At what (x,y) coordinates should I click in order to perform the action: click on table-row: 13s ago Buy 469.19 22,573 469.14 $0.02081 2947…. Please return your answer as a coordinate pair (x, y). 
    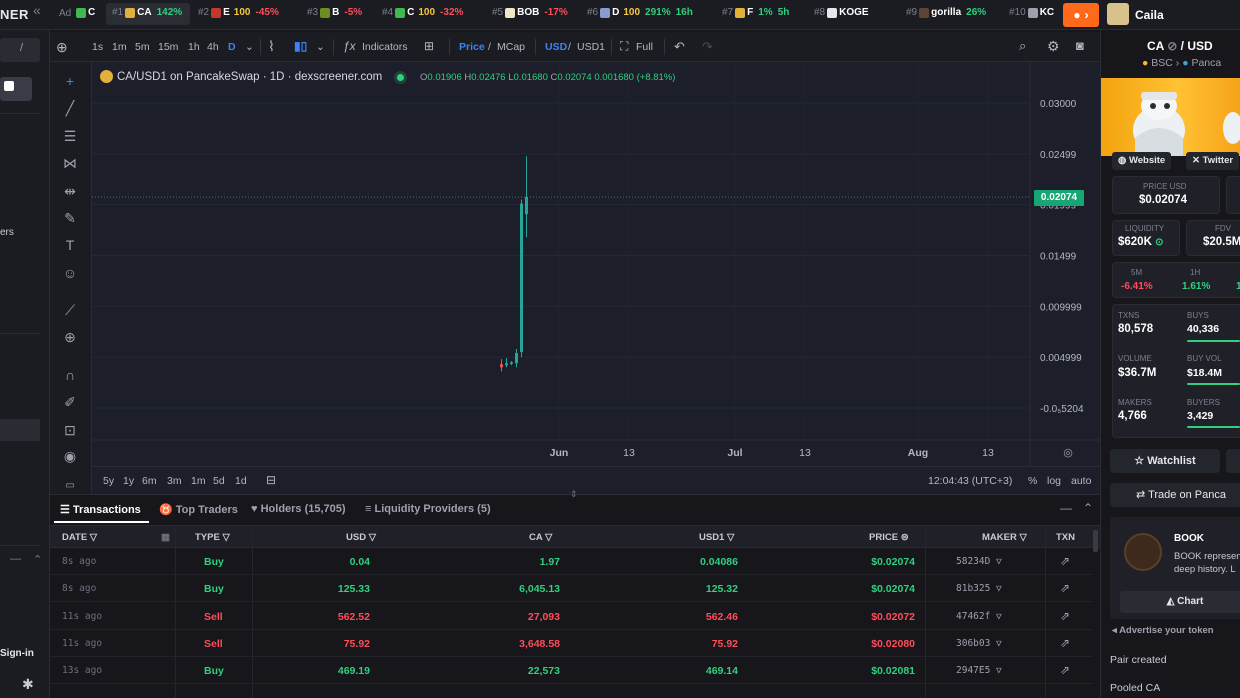
    Looking at the image, I should click on (571, 670).